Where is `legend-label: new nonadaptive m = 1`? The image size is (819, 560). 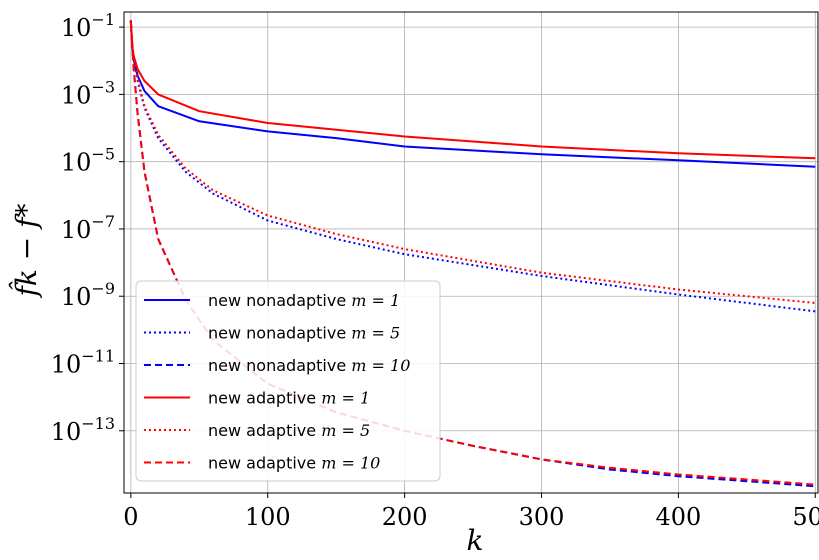
legend-label: new nonadaptive m = 1 is located at coordinates (304, 300).